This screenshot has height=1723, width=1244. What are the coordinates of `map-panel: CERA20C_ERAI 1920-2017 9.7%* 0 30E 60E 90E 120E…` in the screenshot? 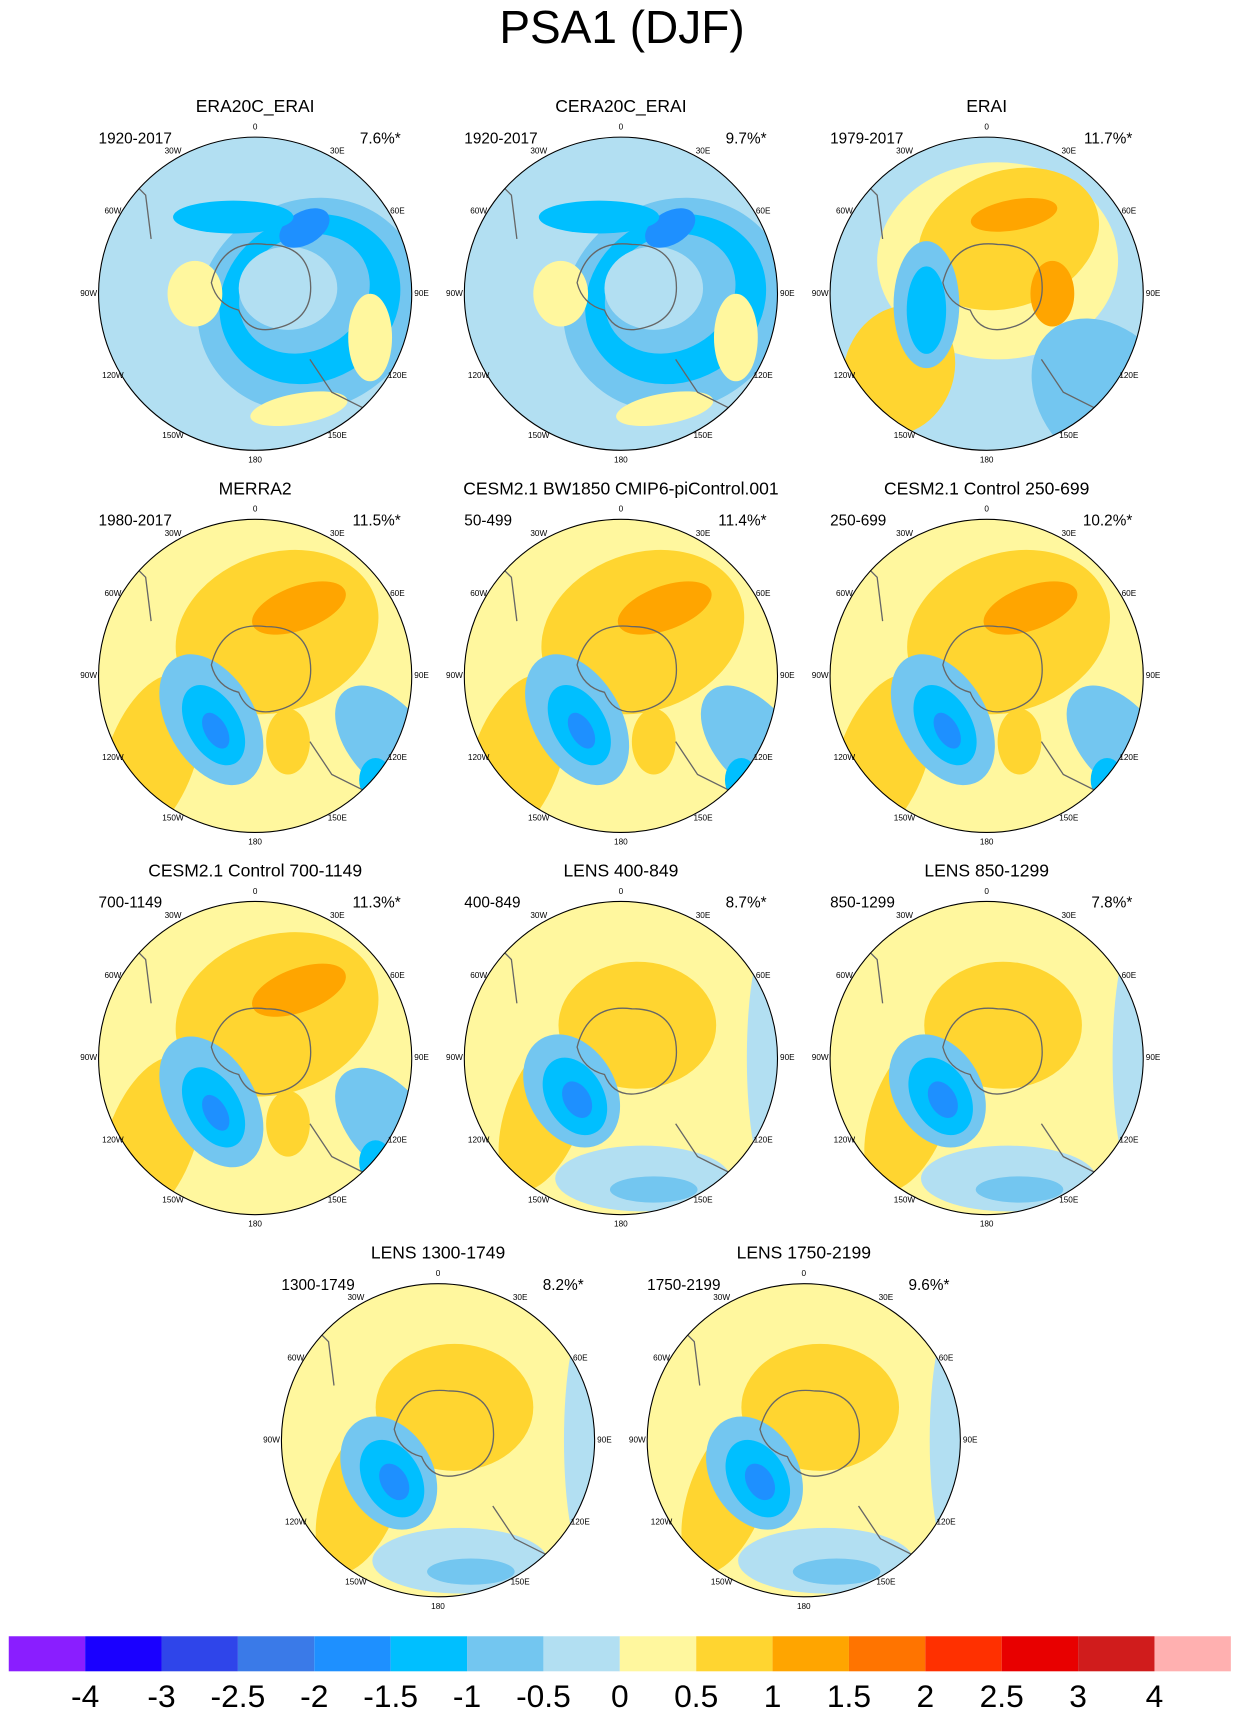 It's located at (620, 280).